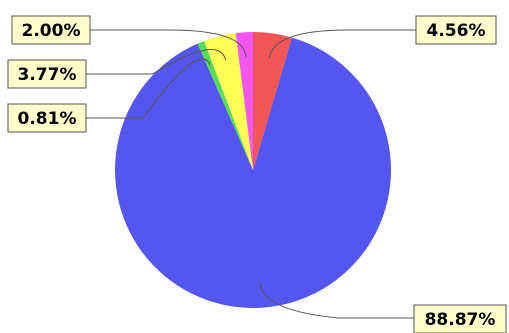 Image resolution: width=509 pixels, height=333 pixels. I want to click on slice-label: 88.87%, so click(460, 320).